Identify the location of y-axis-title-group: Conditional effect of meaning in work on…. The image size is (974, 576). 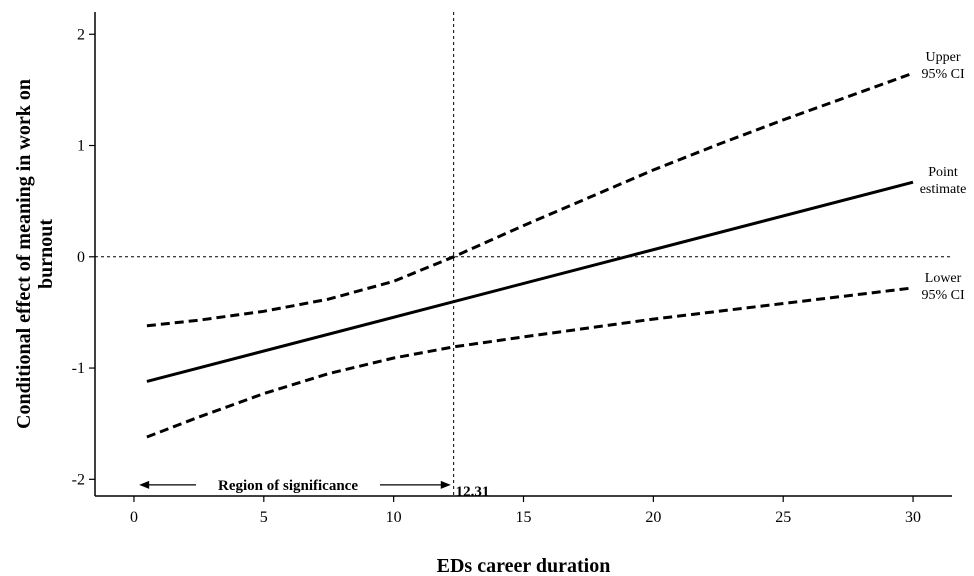
(35, 254).